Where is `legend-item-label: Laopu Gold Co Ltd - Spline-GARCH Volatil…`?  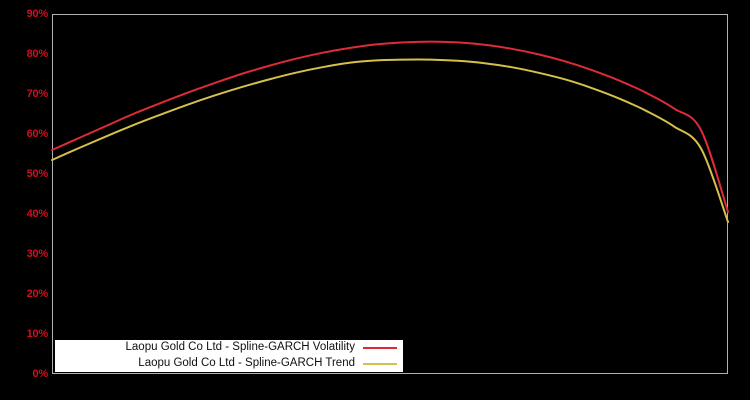
legend-item-label: Laopu Gold Co Ltd - Spline-GARCH Volatil… is located at coordinates (240, 347).